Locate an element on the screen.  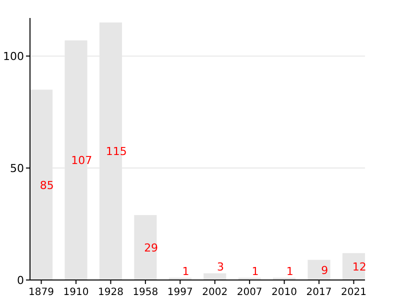
x-tick-label: 2017 is located at coordinates (319, 292).